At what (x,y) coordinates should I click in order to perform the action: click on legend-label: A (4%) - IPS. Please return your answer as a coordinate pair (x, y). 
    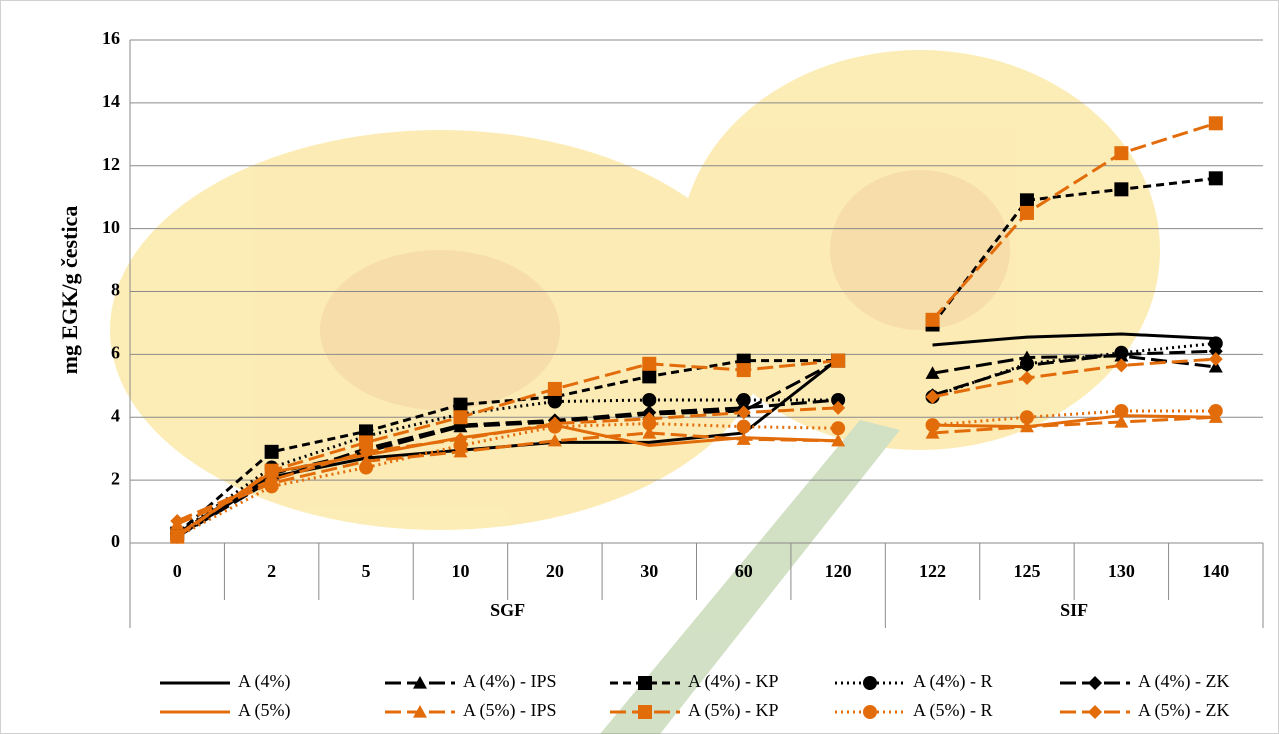
    Looking at the image, I should click on (510, 681).